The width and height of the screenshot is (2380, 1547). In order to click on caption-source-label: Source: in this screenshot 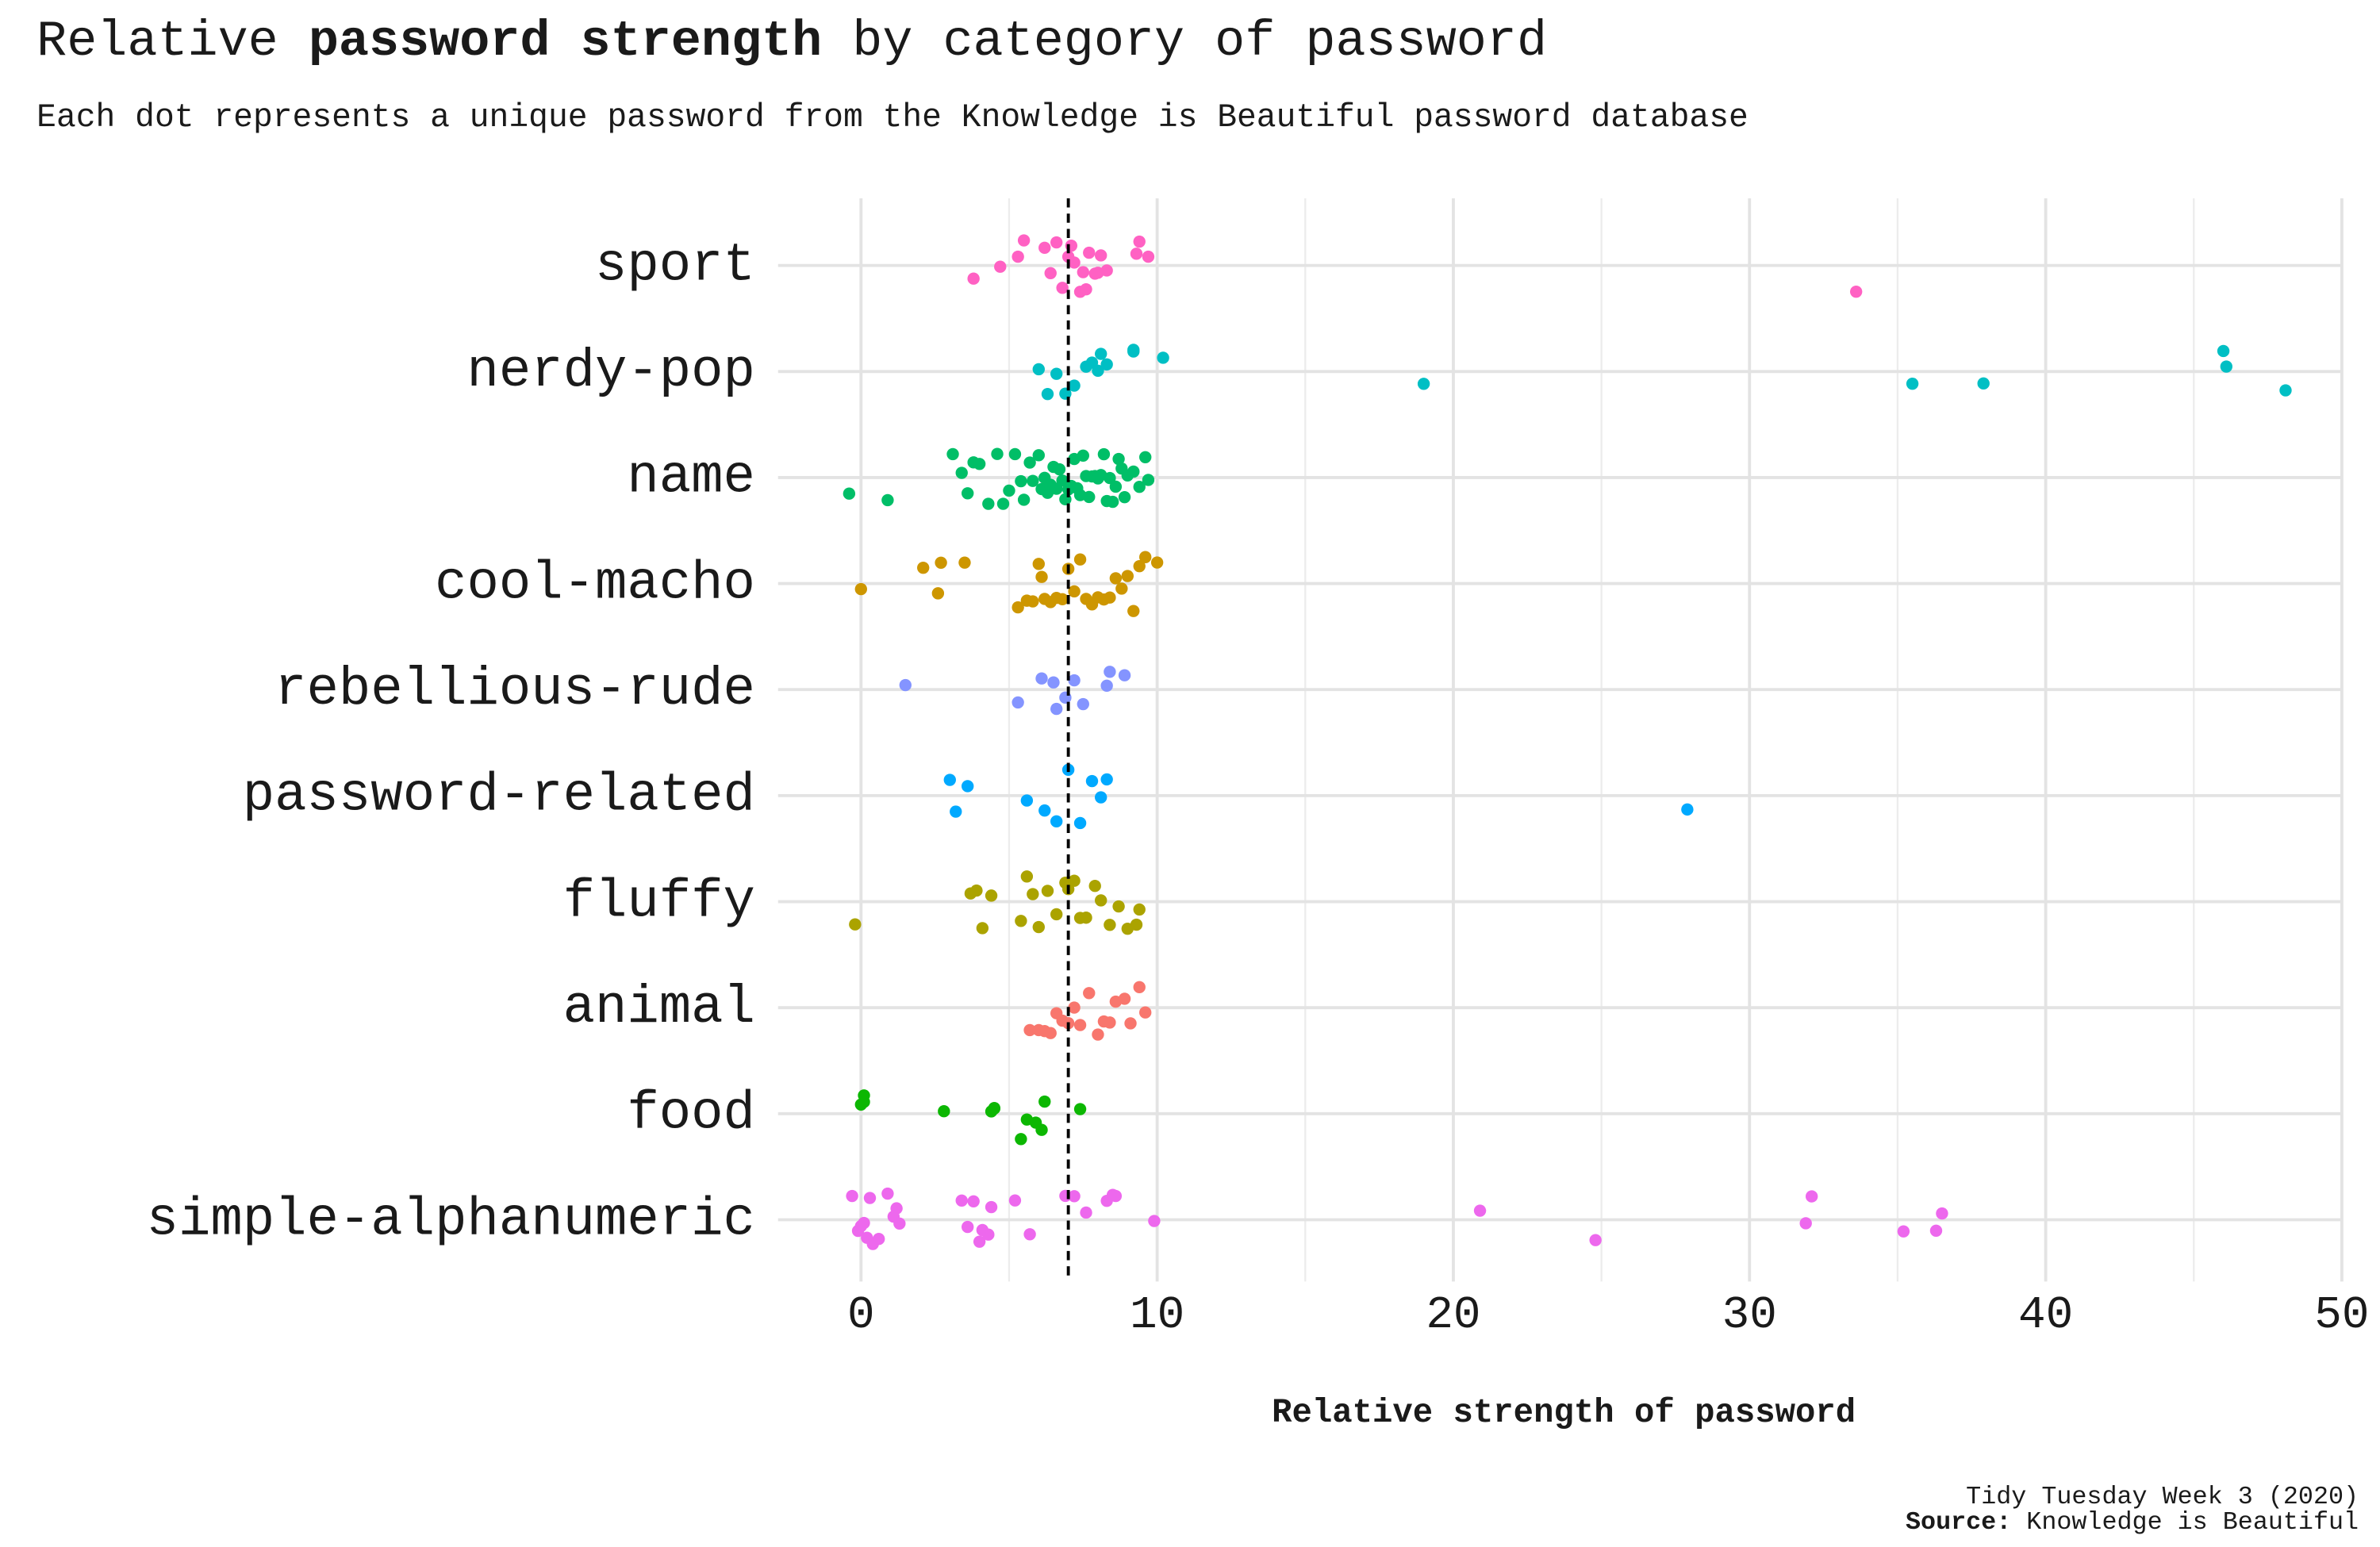, I will do `click(1958, 1523)`.